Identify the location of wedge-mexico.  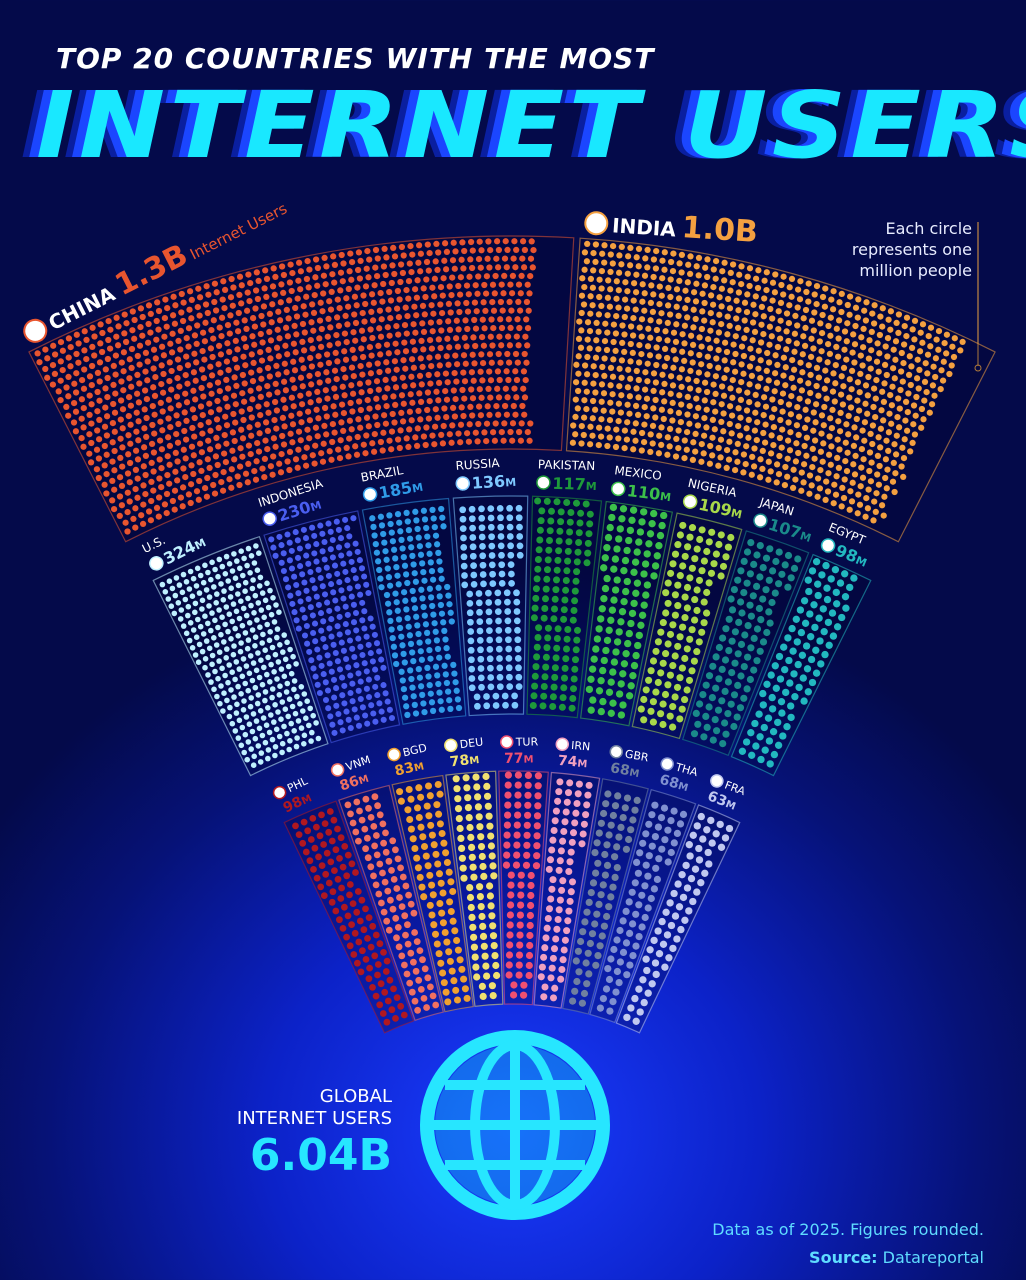
(627, 613).